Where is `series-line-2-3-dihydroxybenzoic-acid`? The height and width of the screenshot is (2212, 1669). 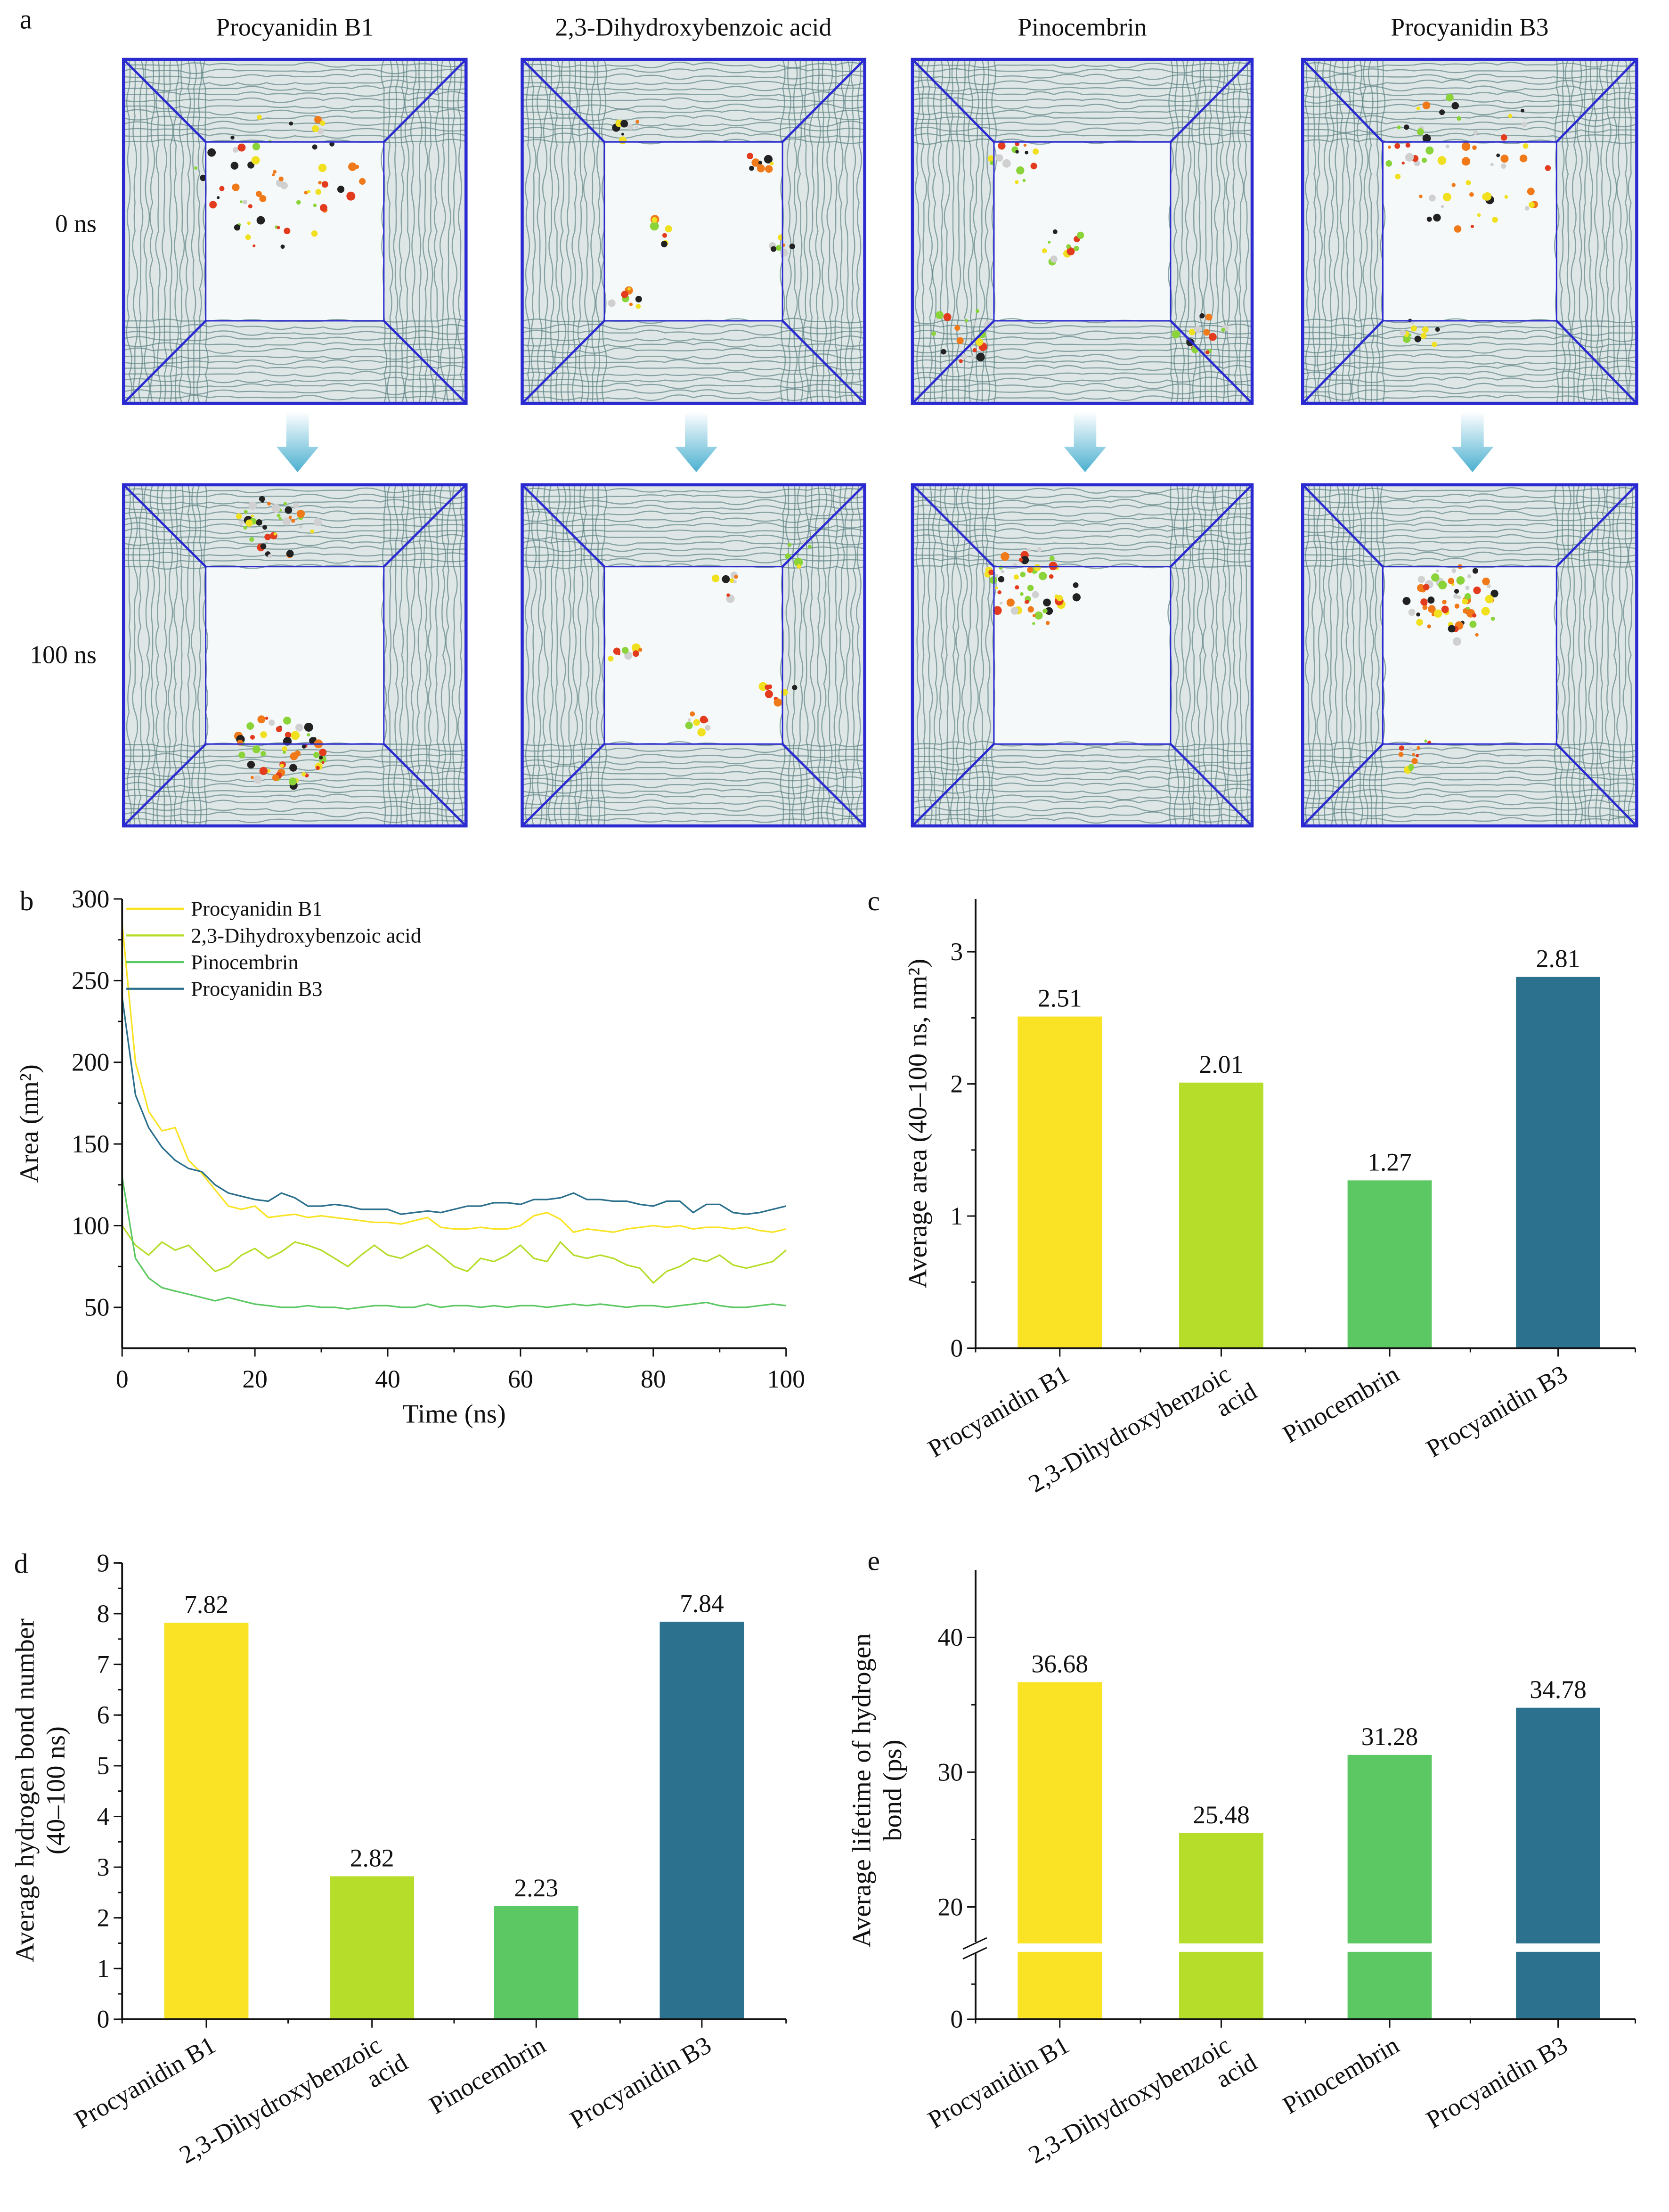 series-line-2-3-dihydroxybenzoic-acid is located at coordinates (454, 1254).